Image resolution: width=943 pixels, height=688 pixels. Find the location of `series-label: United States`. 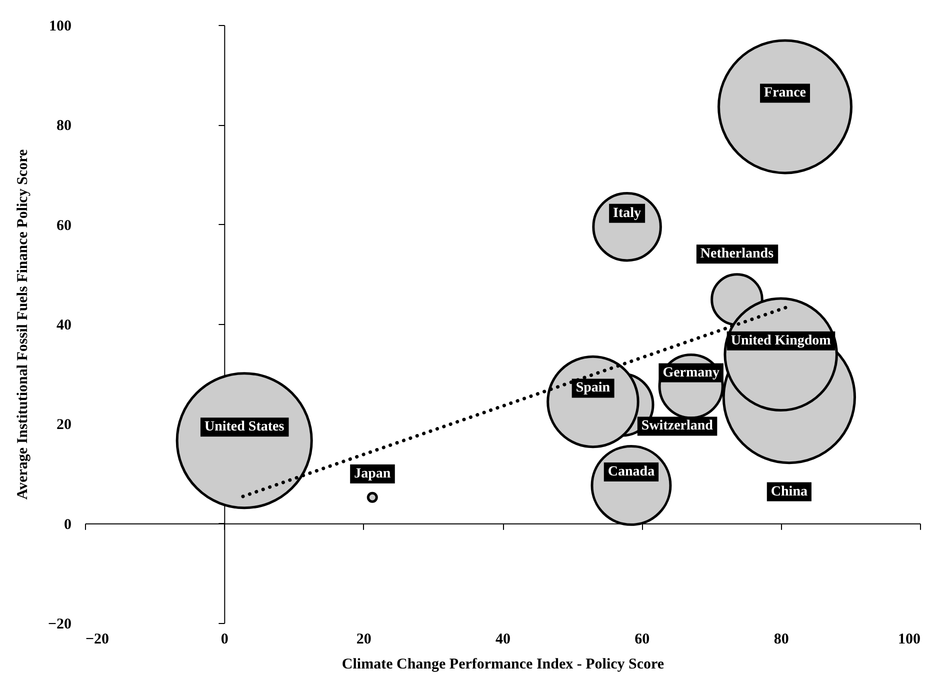

series-label: United States is located at coordinates (244, 427).